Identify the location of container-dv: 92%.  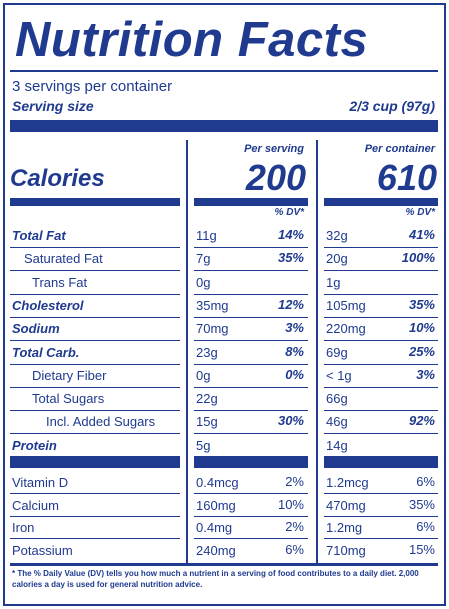
(421, 421).